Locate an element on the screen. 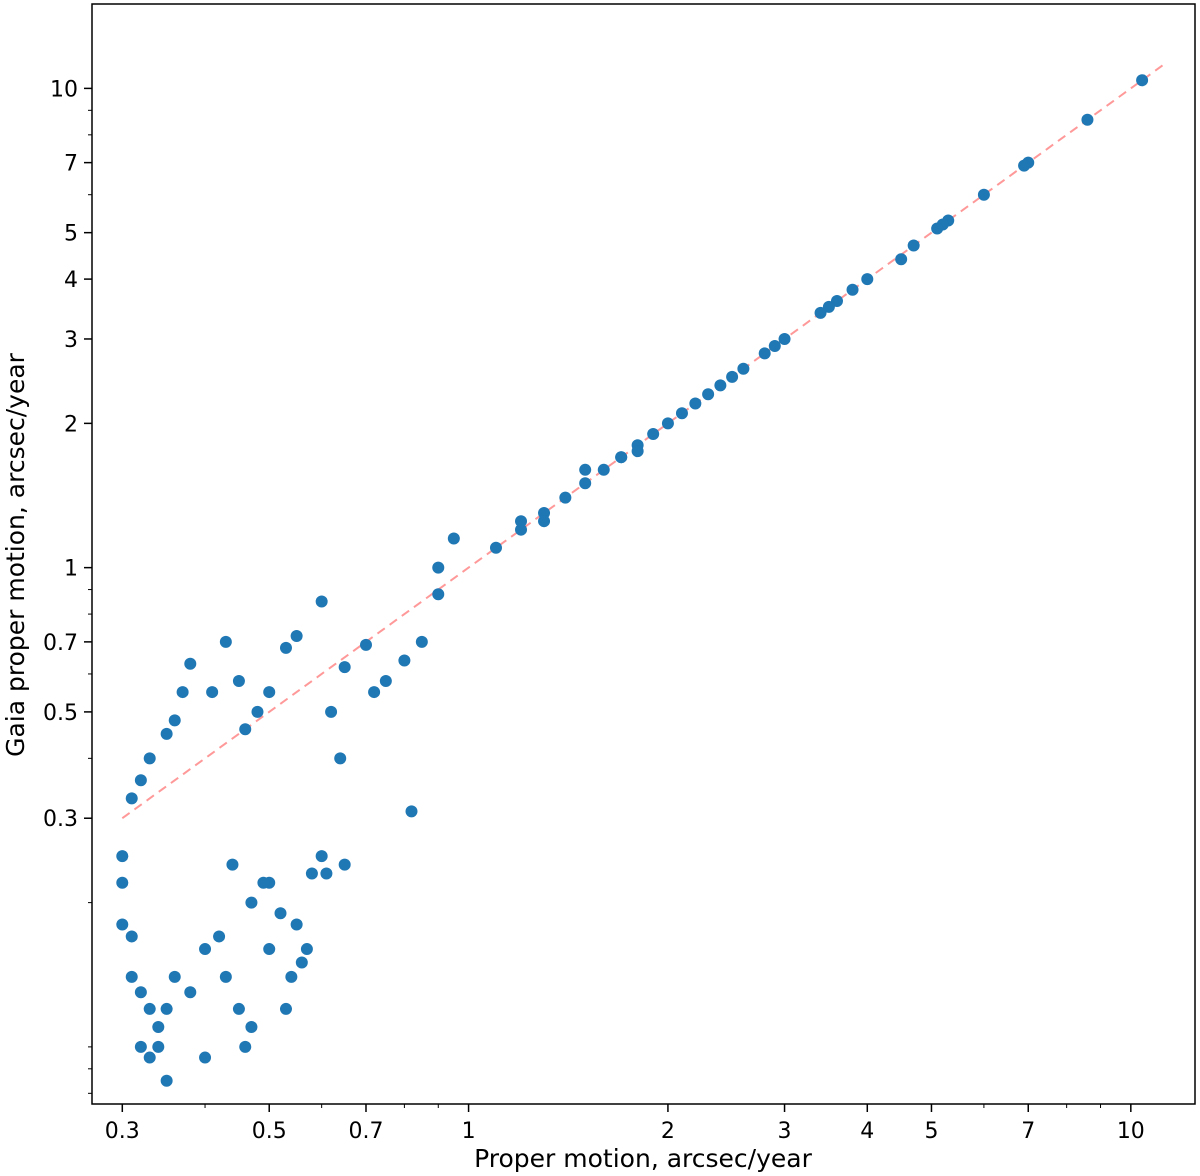  y-tick-label: 0.7 is located at coordinates (60, 643).